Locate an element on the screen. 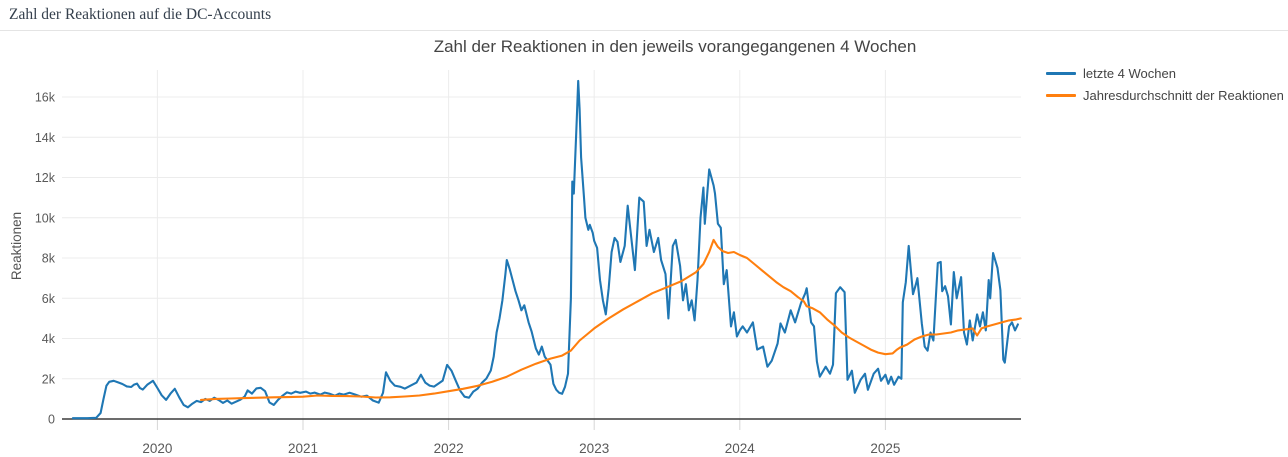 Image resolution: width=1288 pixels, height=457 pixels. y-tick-label: 10k is located at coordinates (45, 218).